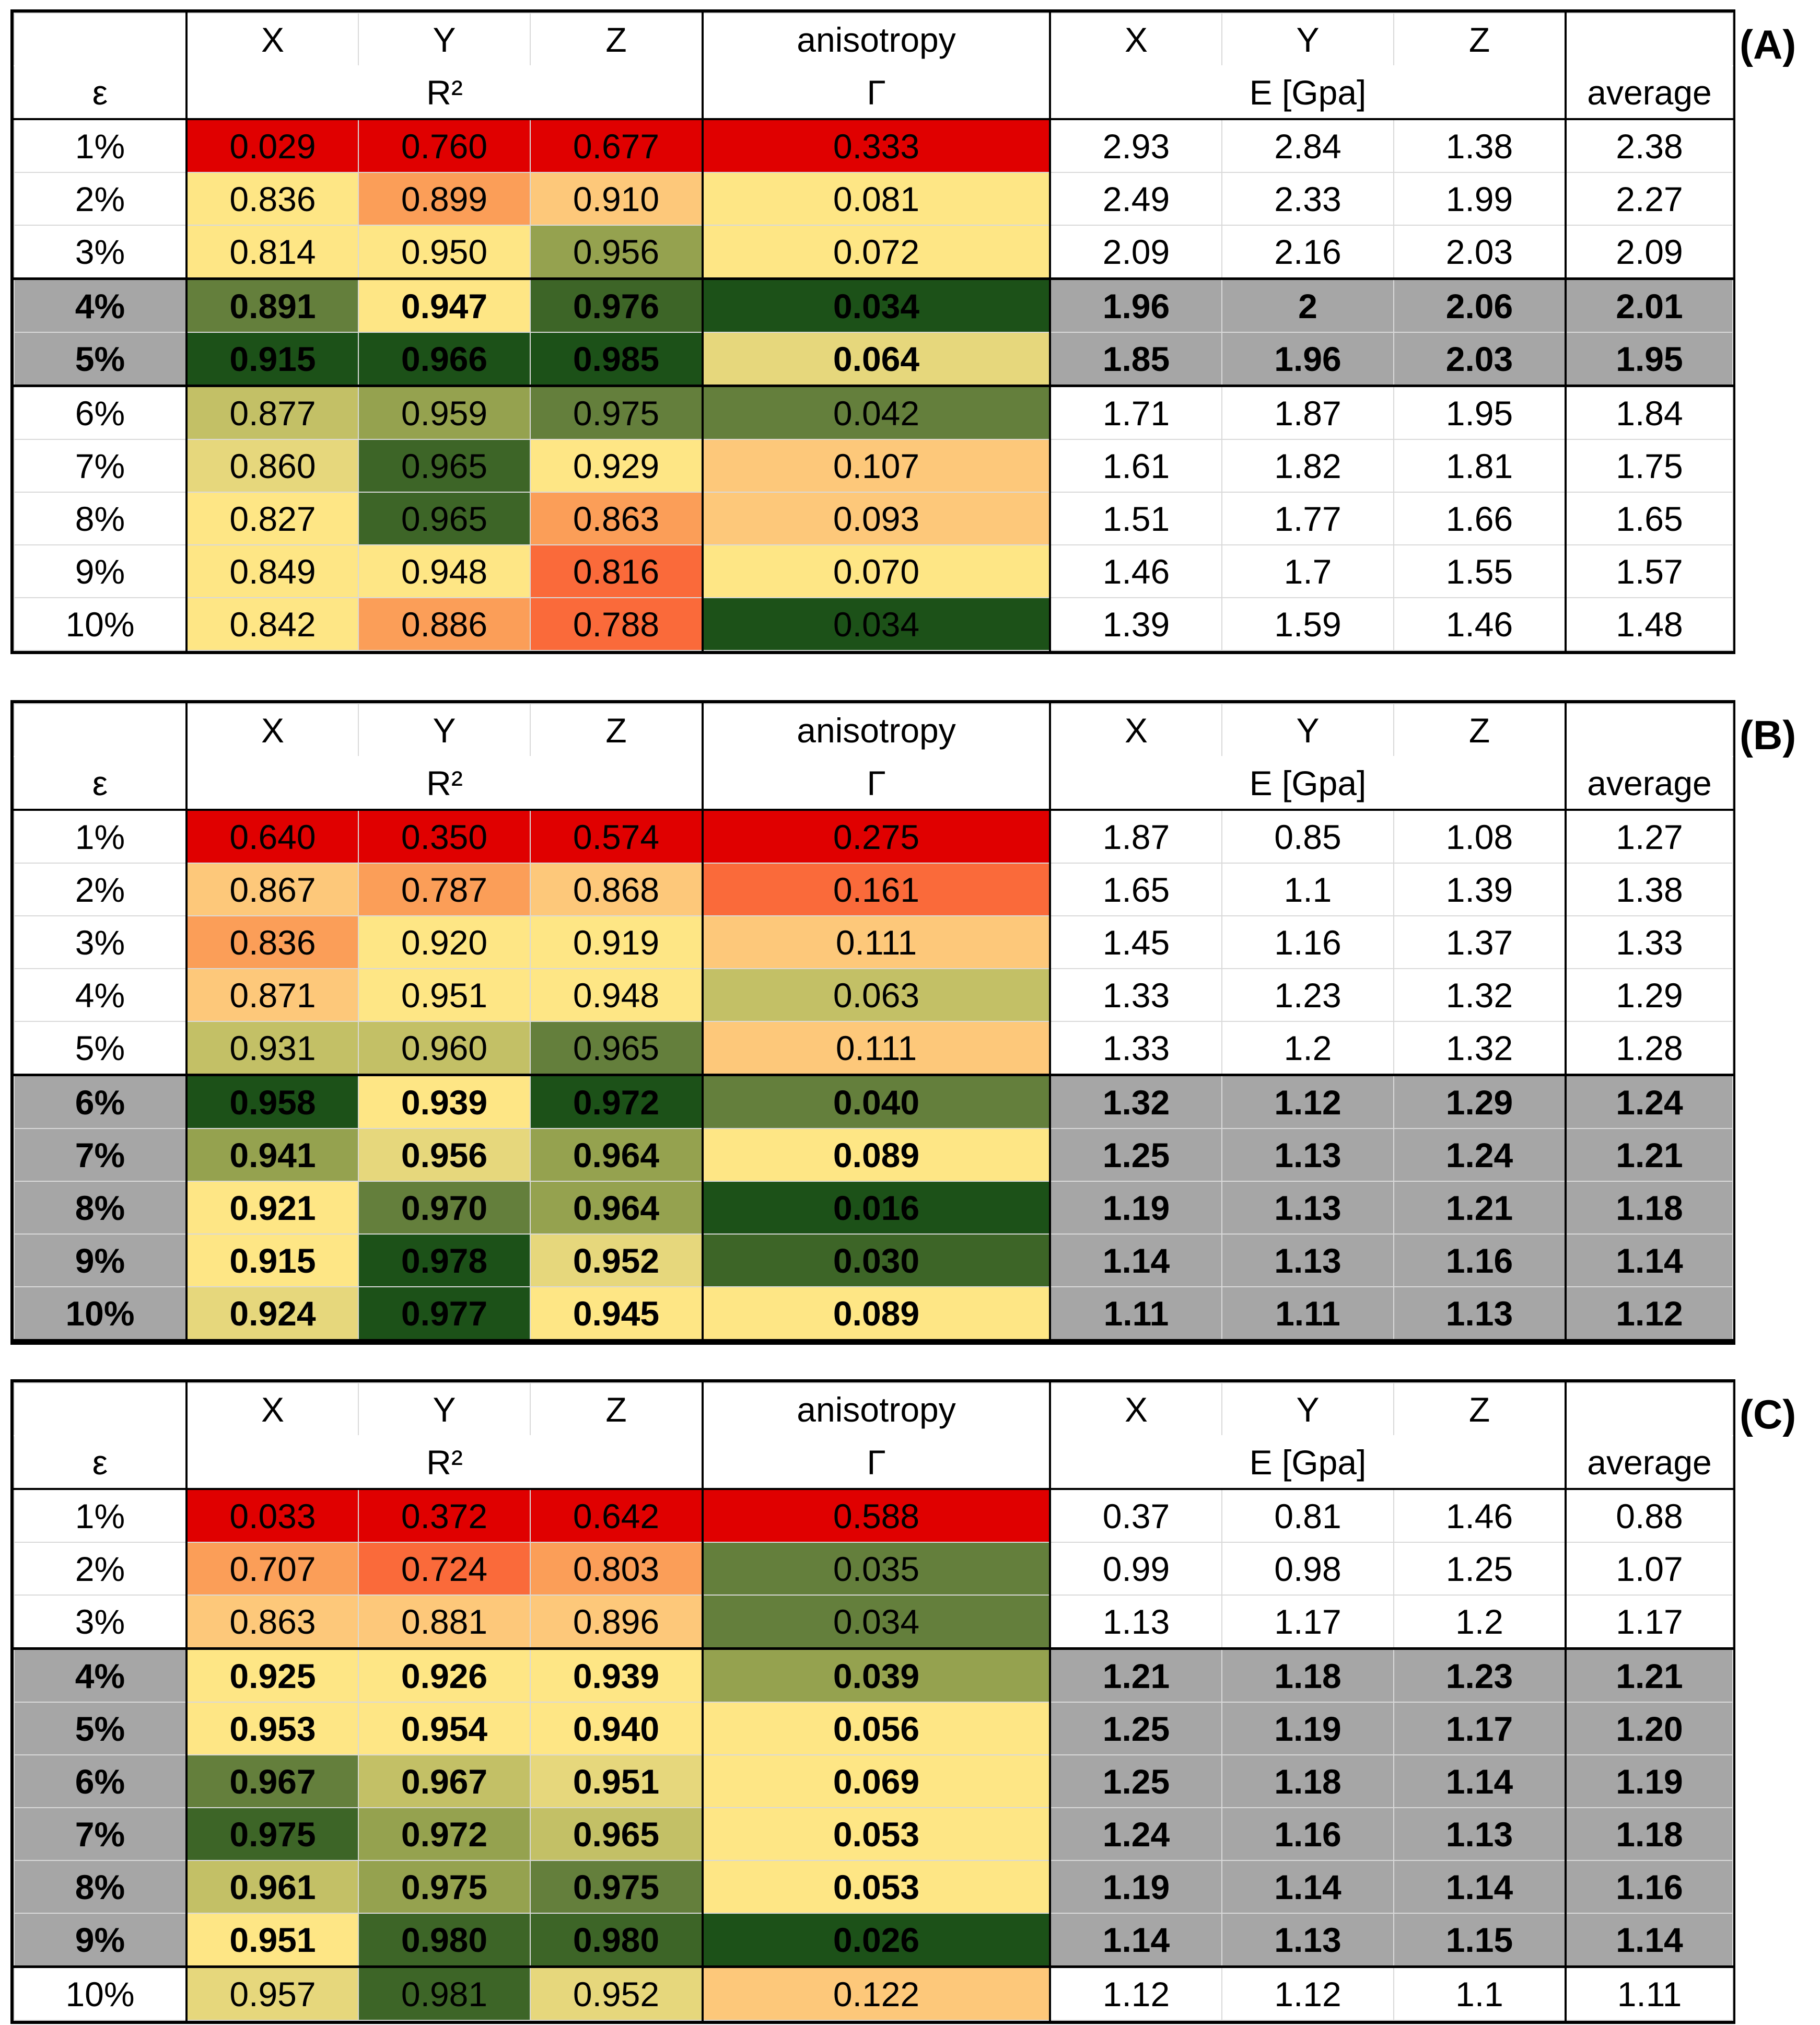 The height and width of the screenshot is (2025, 1820). What do you see at coordinates (1135, 1515) in the screenshot?
I see `modulus-cell: 0.37` at bounding box center [1135, 1515].